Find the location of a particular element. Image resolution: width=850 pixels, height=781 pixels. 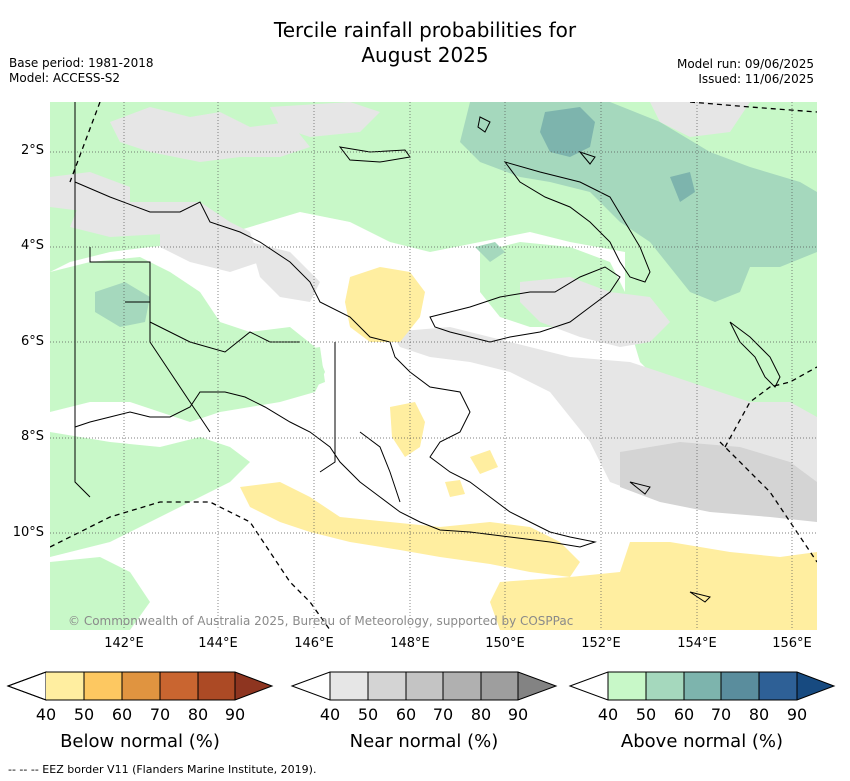

above-tick-90: 90 is located at coordinates (797, 714).